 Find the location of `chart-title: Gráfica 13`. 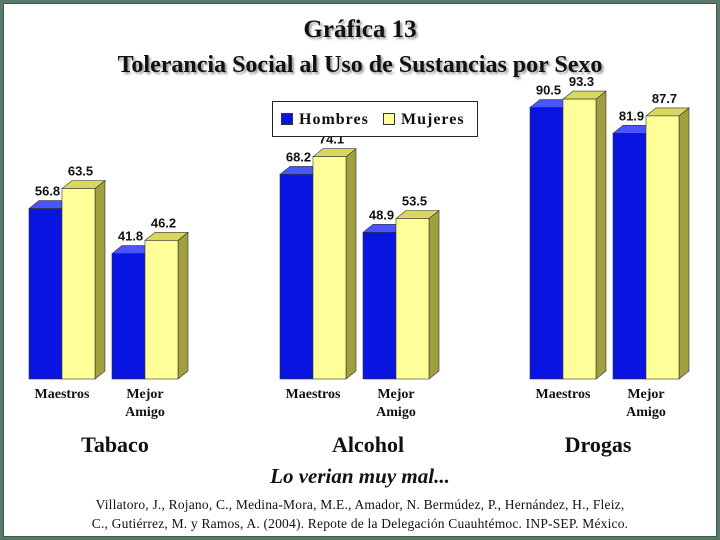

chart-title: Gráfica 13 is located at coordinates (360, 29).